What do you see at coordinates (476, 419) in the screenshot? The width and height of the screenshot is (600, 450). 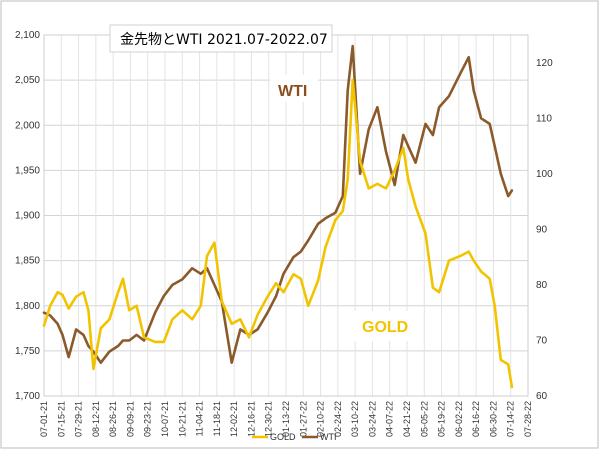 I see `x-tick-label: 06-16-22` at bounding box center [476, 419].